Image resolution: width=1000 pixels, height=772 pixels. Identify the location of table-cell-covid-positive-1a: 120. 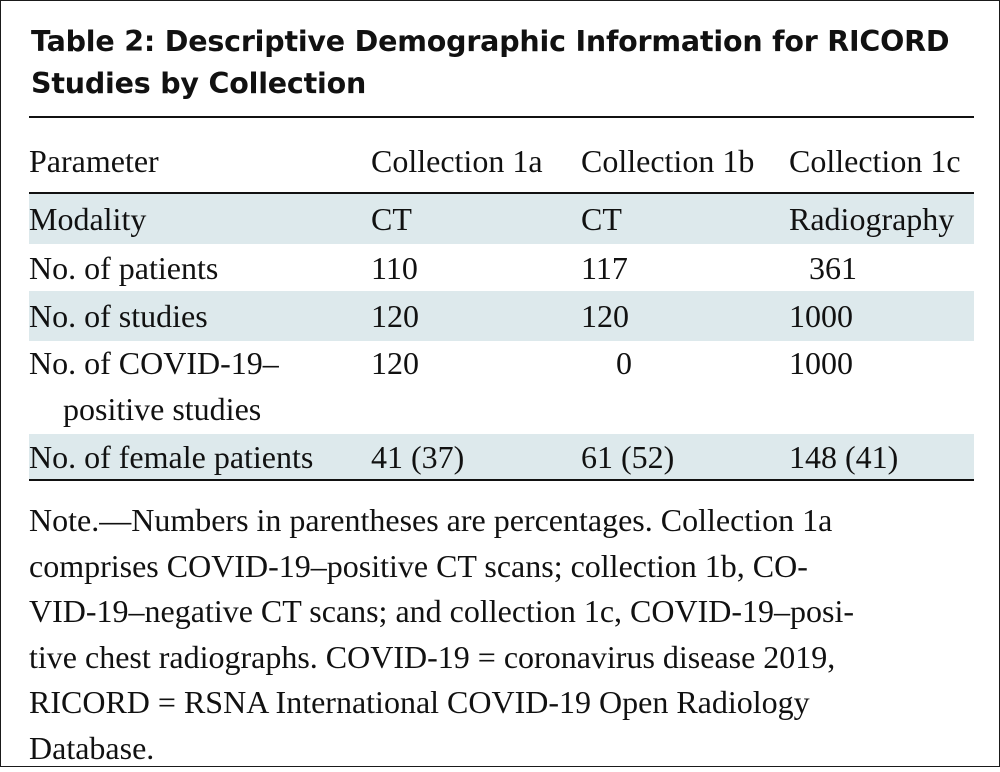
(395, 363).